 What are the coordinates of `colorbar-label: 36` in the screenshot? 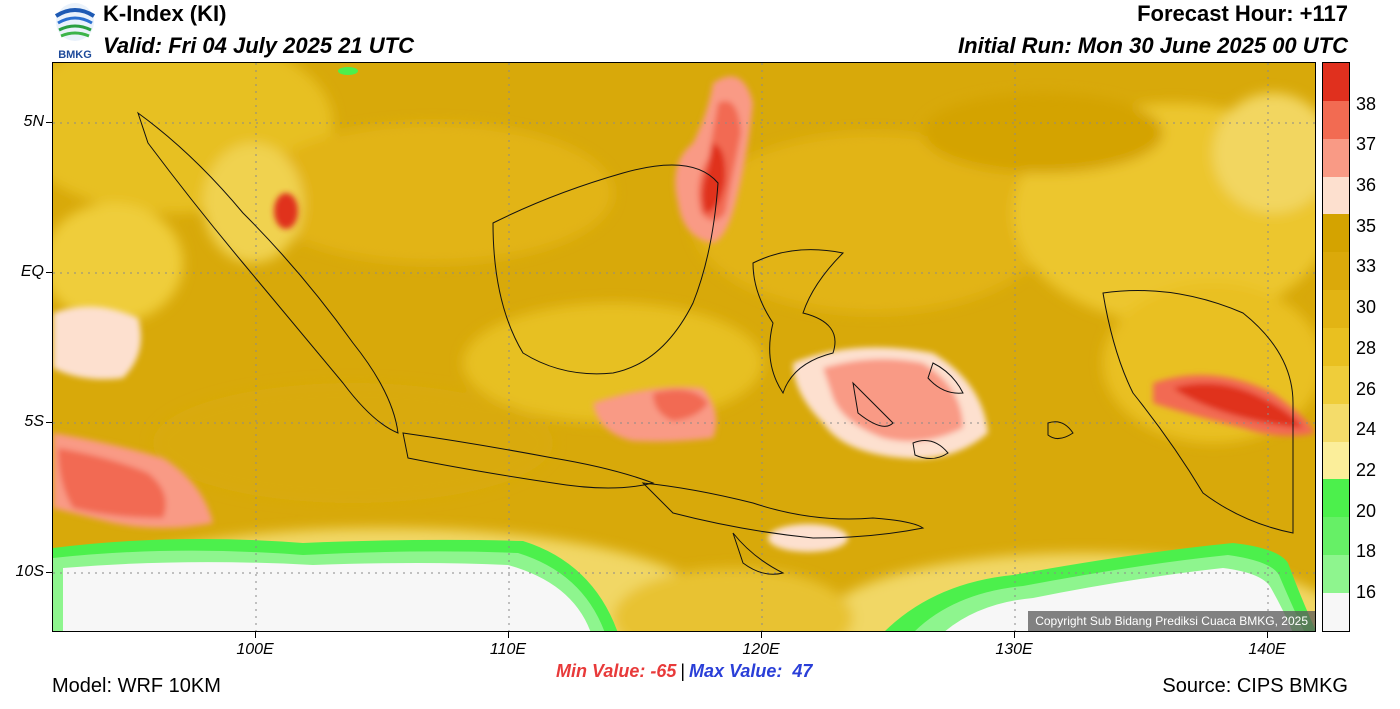 It's located at (1366, 185).